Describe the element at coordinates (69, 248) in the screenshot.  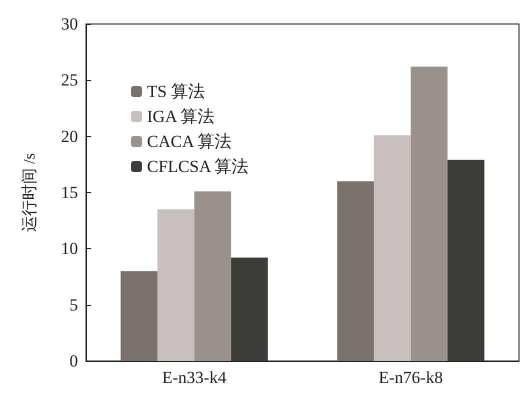
I see `y-tick-label: 10` at that location.